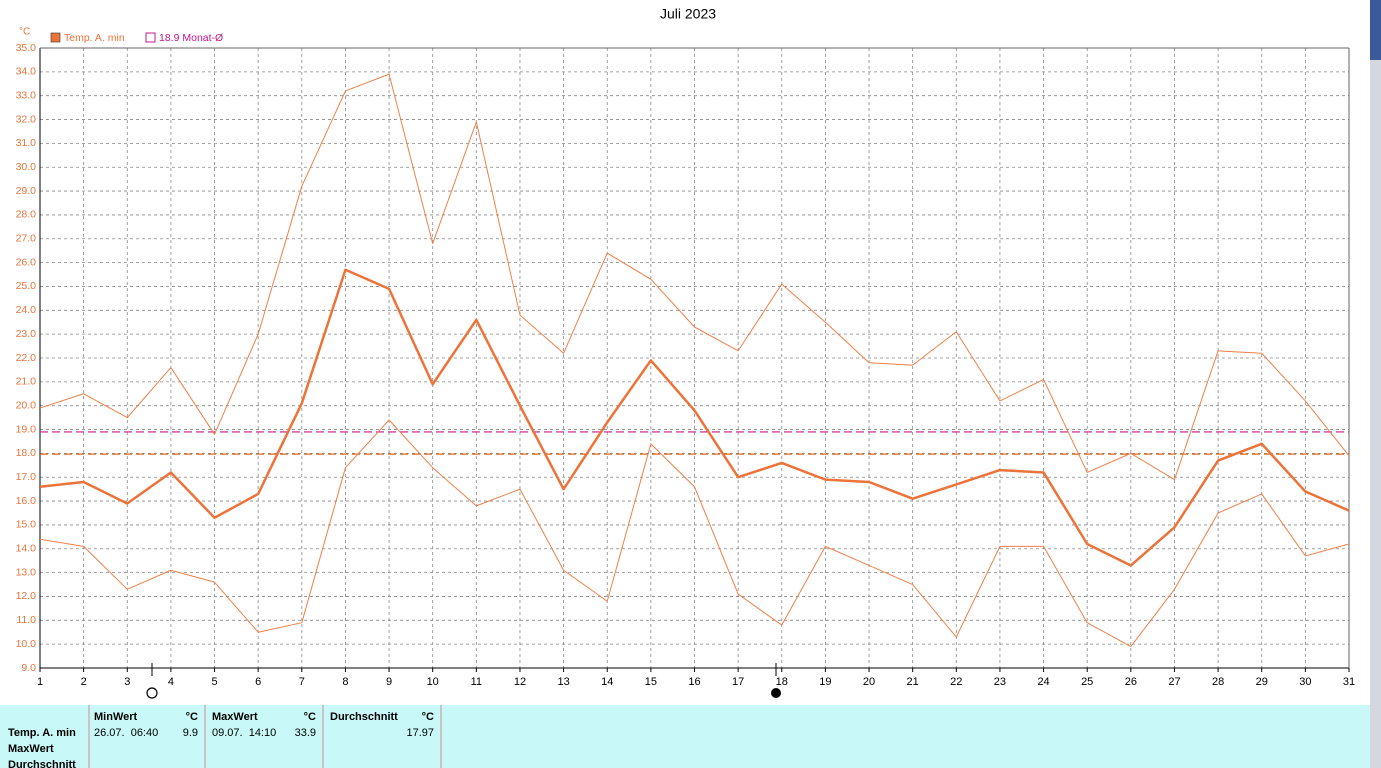 The image size is (1381, 768). What do you see at coordinates (24, 32) in the screenshot?
I see `y-unit: °C` at bounding box center [24, 32].